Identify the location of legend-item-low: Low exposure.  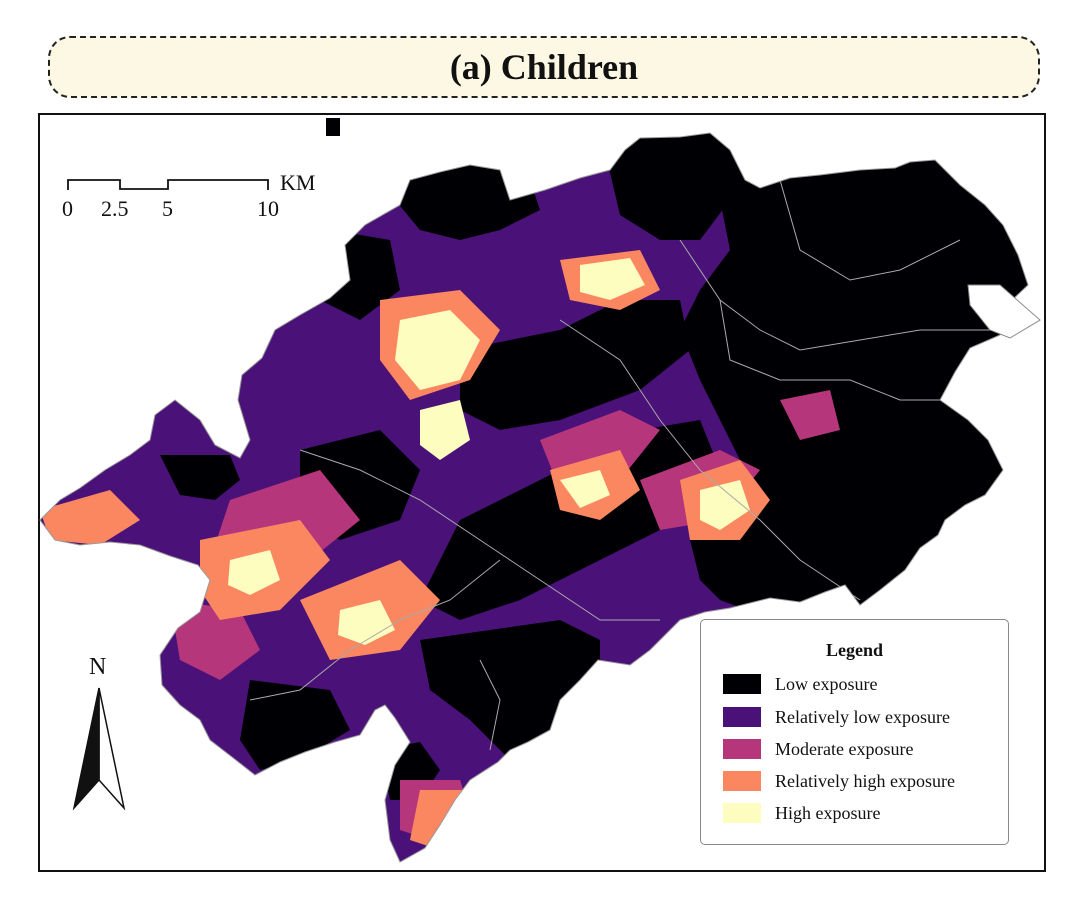
(800, 684).